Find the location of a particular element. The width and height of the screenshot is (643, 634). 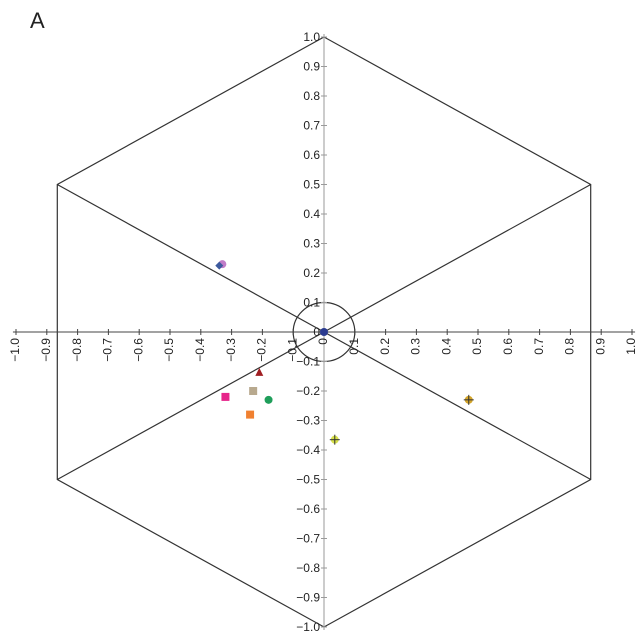

y-tick-label: −0.2 is located at coordinates (308, 391).